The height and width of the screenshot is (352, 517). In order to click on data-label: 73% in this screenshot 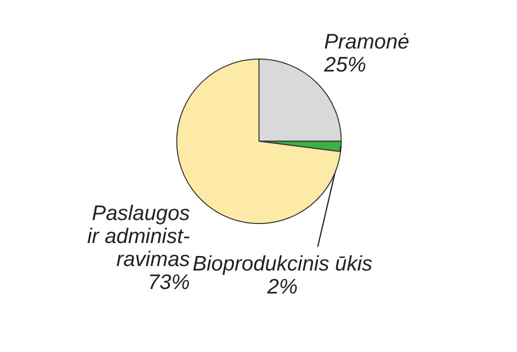, I will do `click(169, 282)`.